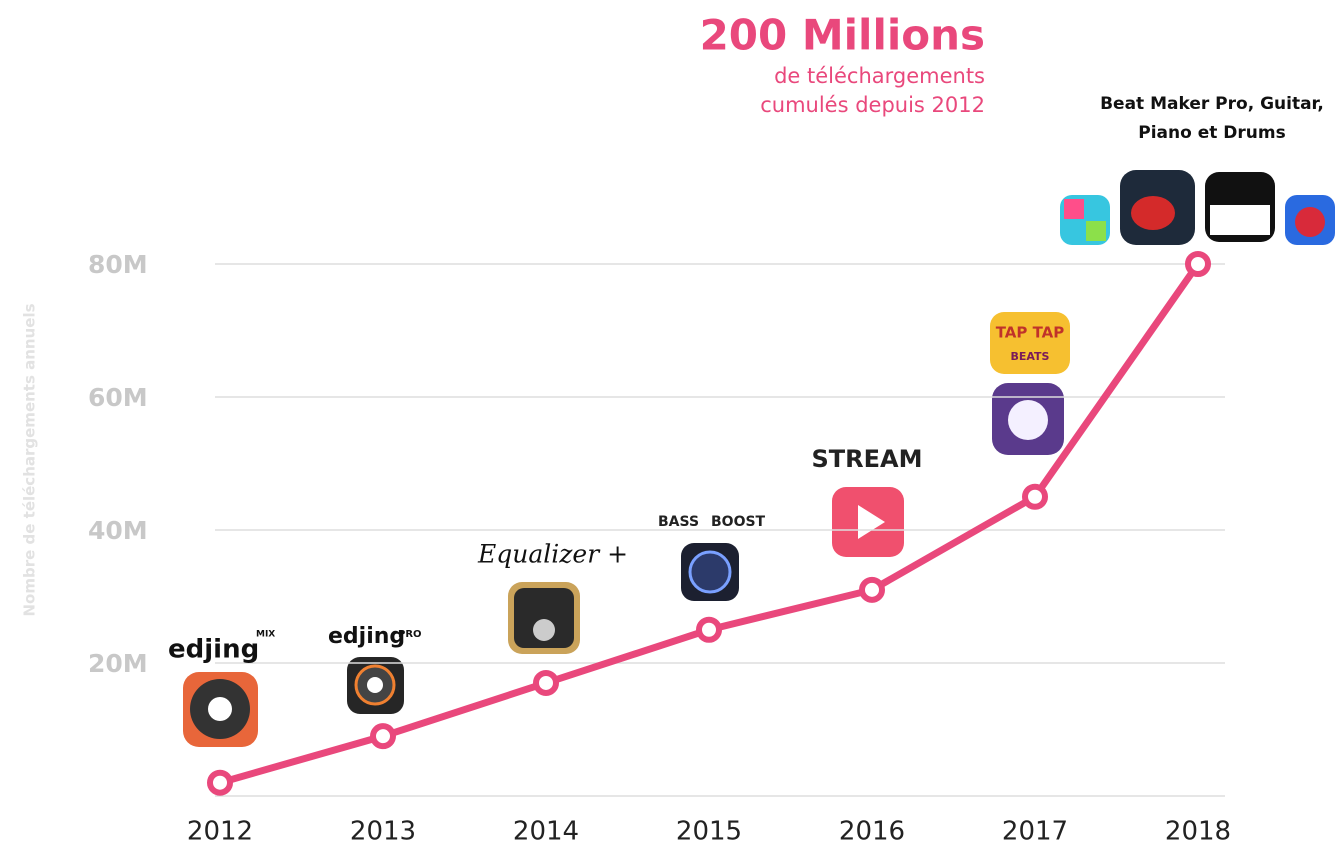 The image size is (1338, 848). What do you see at coordinates (546, 832) in the screenshot?
I see `x-tick-label: 2014` at bounding box center [546, 832].